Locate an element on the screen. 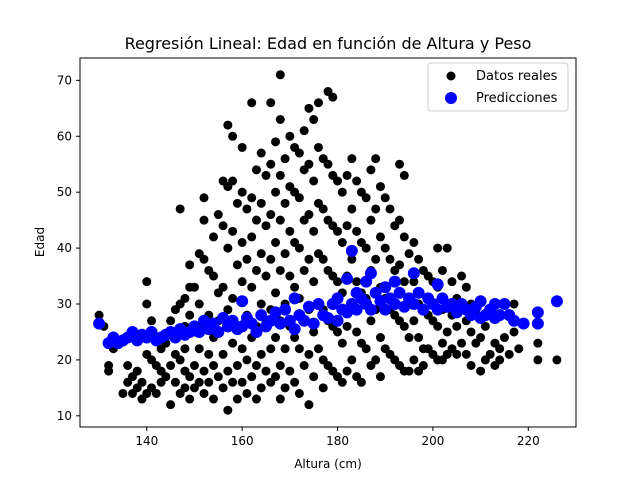  x-tick-label: 180 is located at coordinates (337, 441).